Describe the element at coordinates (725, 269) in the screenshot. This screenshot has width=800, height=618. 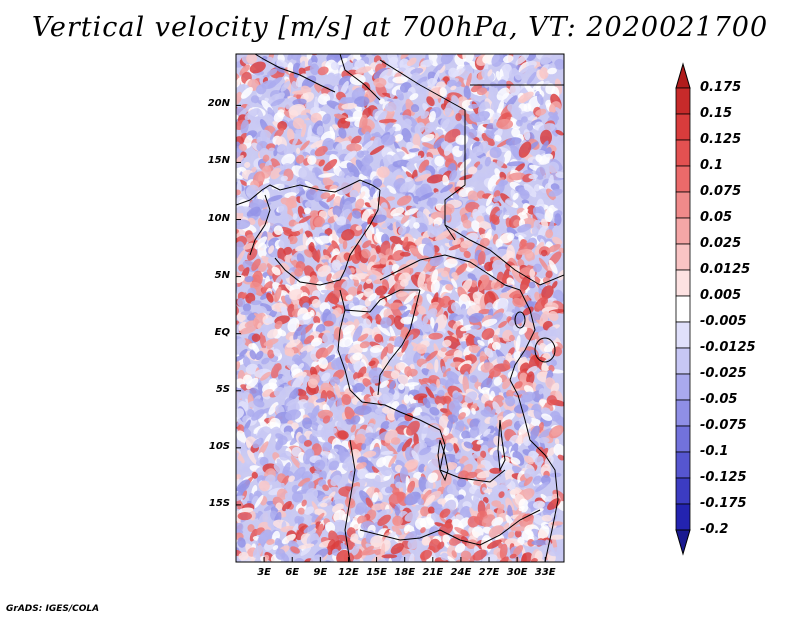
I see `colorbar-label: 0.0125` at that location.